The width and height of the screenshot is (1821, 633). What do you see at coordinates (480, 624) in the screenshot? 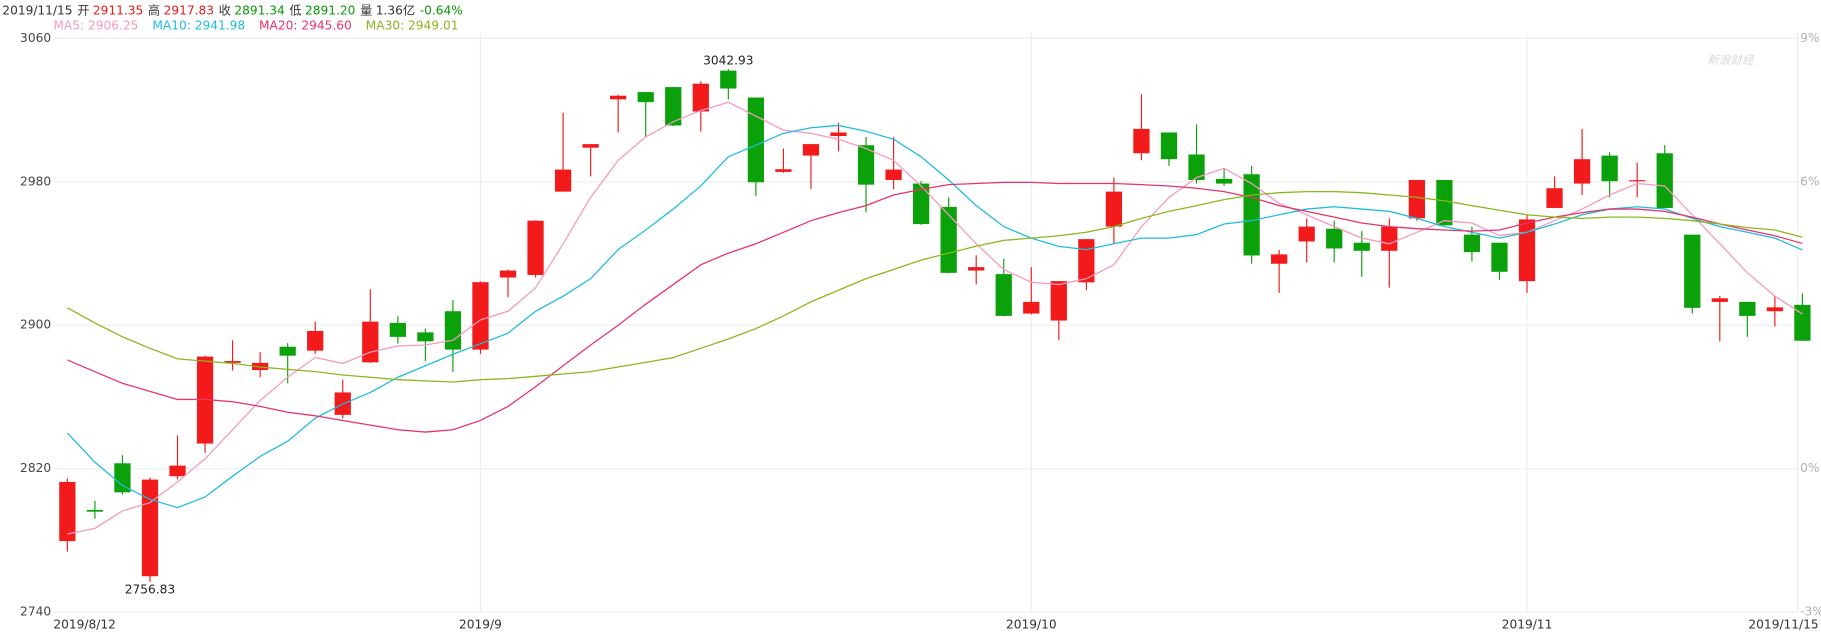
I see `x-tick-label: 2019/9` at bounding box center [480, 624].